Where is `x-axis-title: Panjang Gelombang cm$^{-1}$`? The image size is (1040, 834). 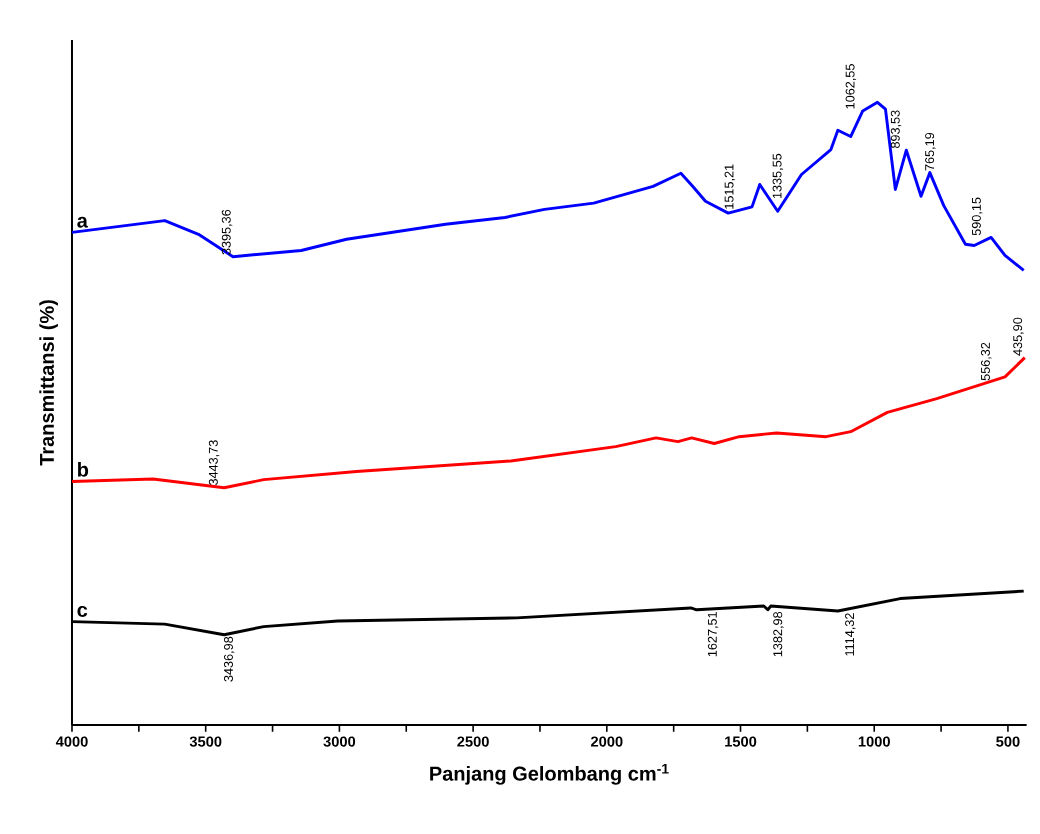 x-axis-title: Panjang Gelombang cm$^{-1}$ is located at coordinates (549, 774).